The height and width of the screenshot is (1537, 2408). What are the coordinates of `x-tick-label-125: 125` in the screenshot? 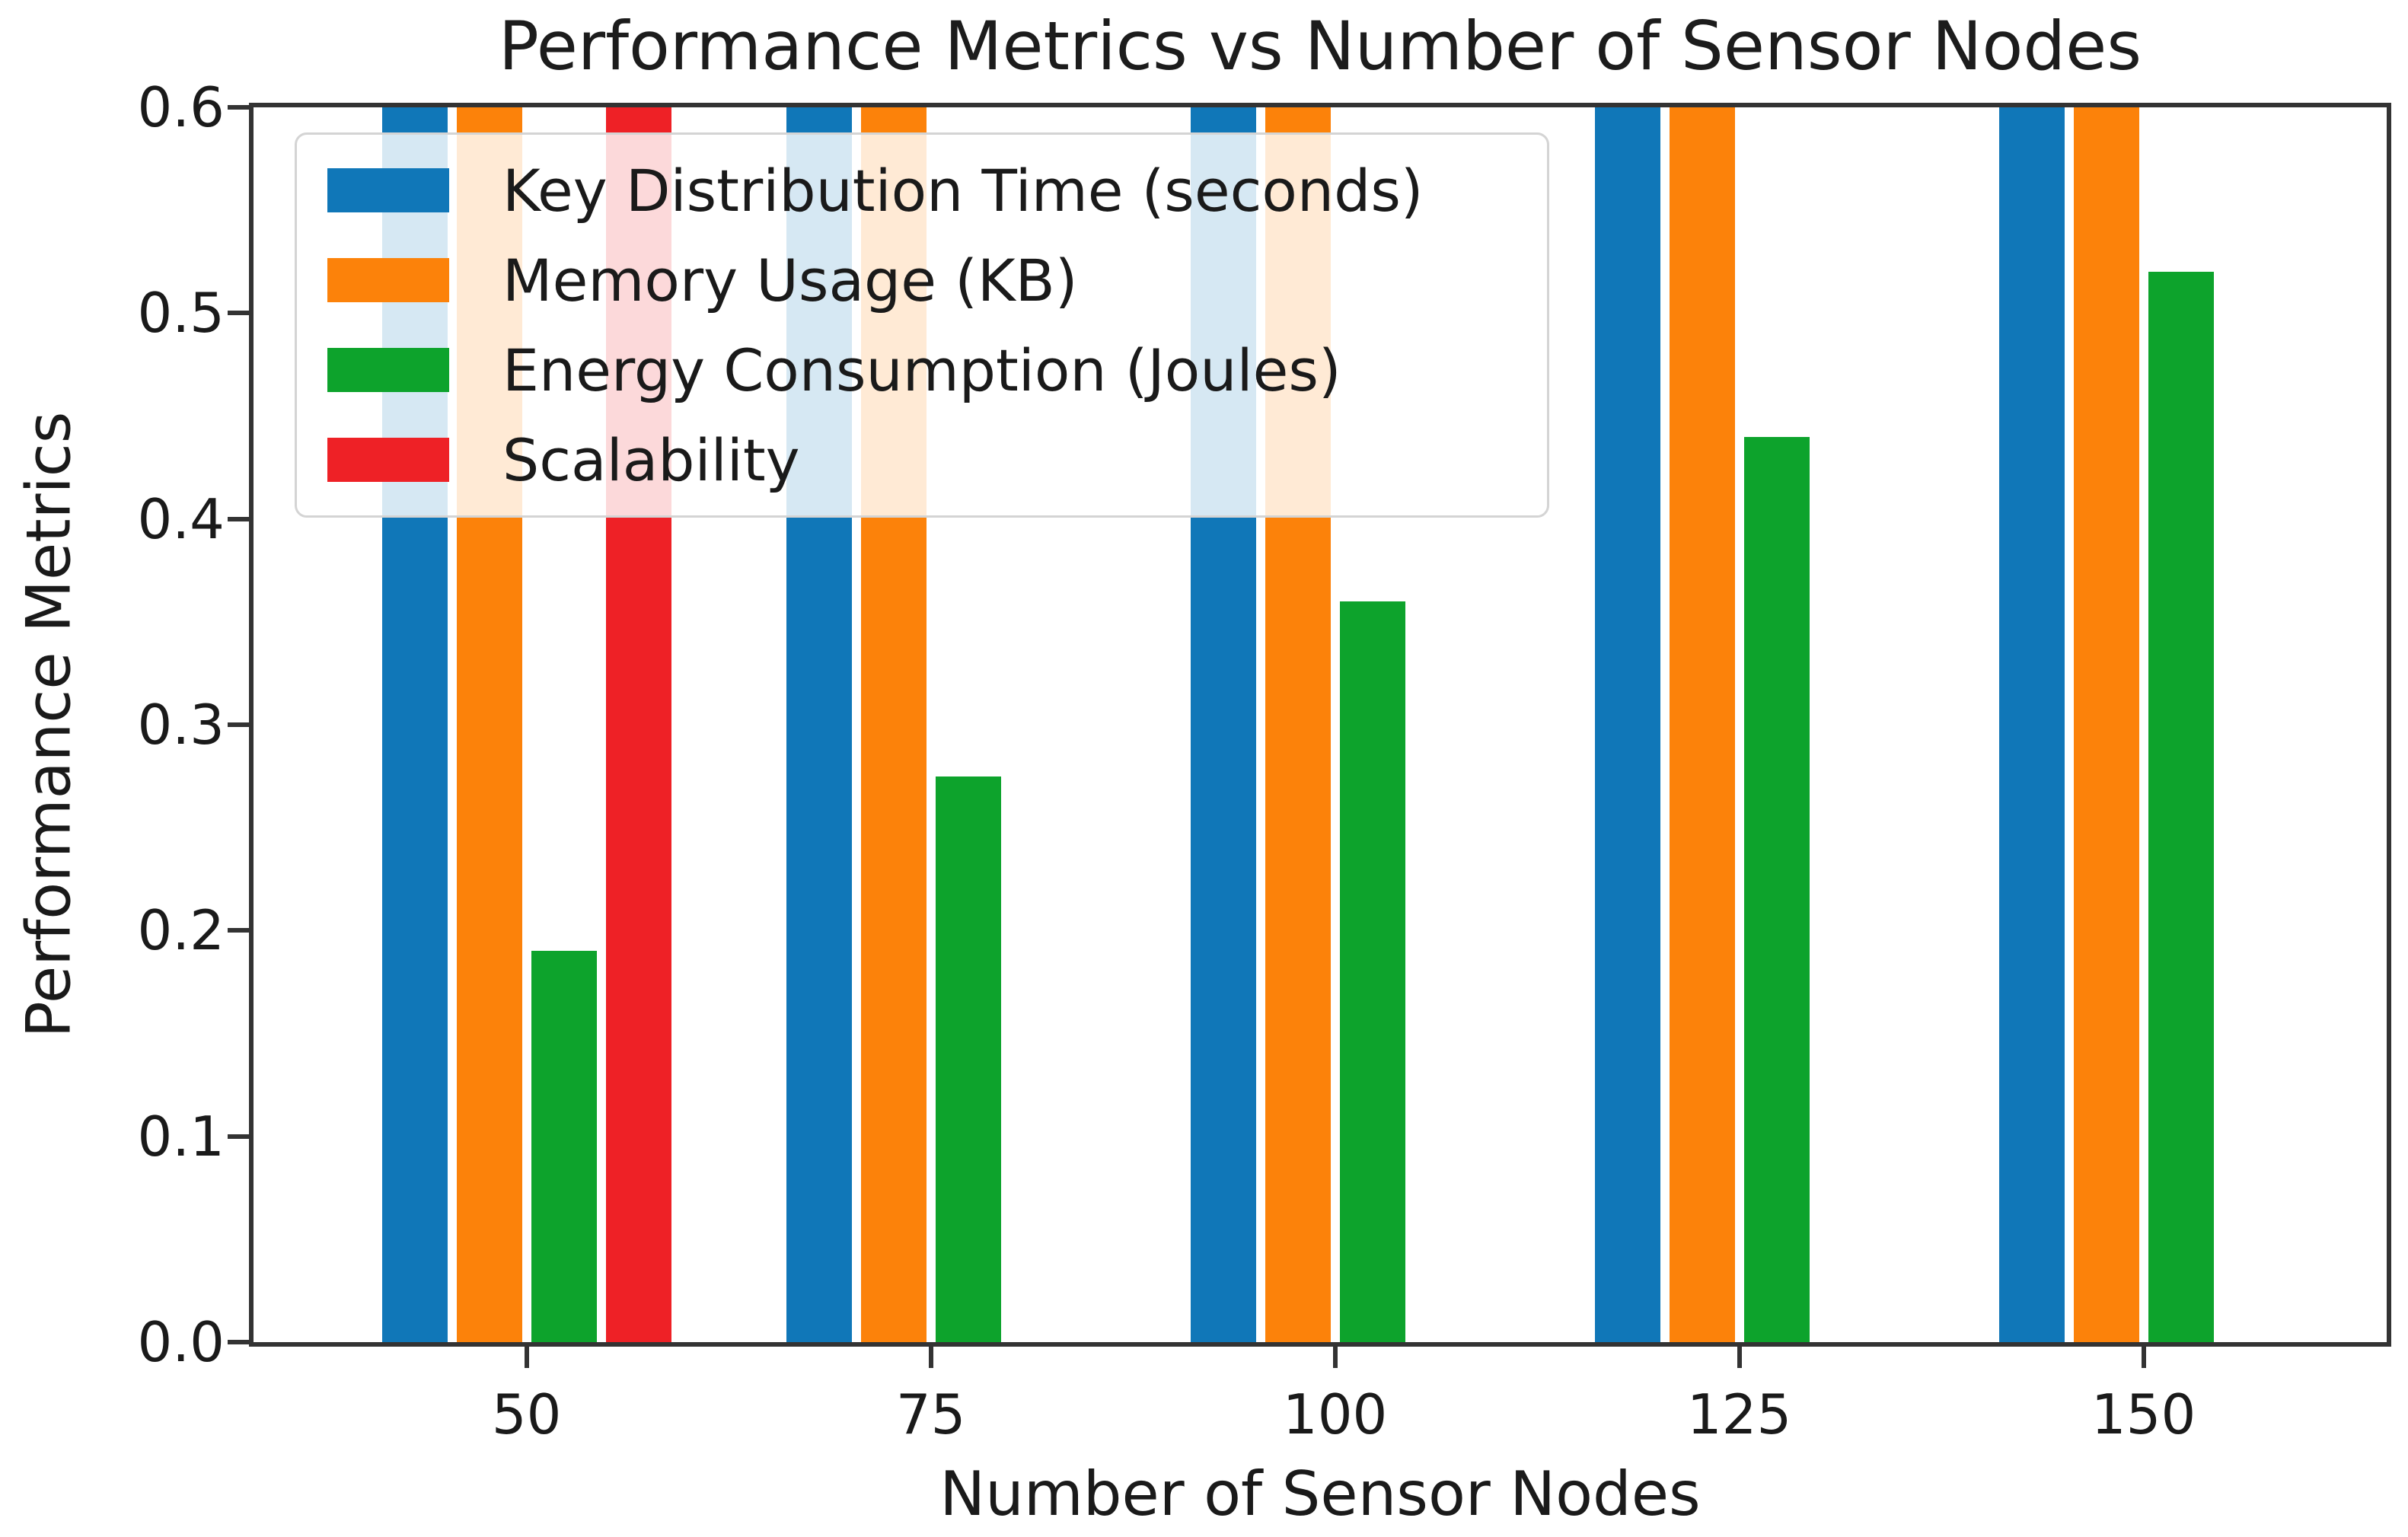 It's located at (1739, 1414).